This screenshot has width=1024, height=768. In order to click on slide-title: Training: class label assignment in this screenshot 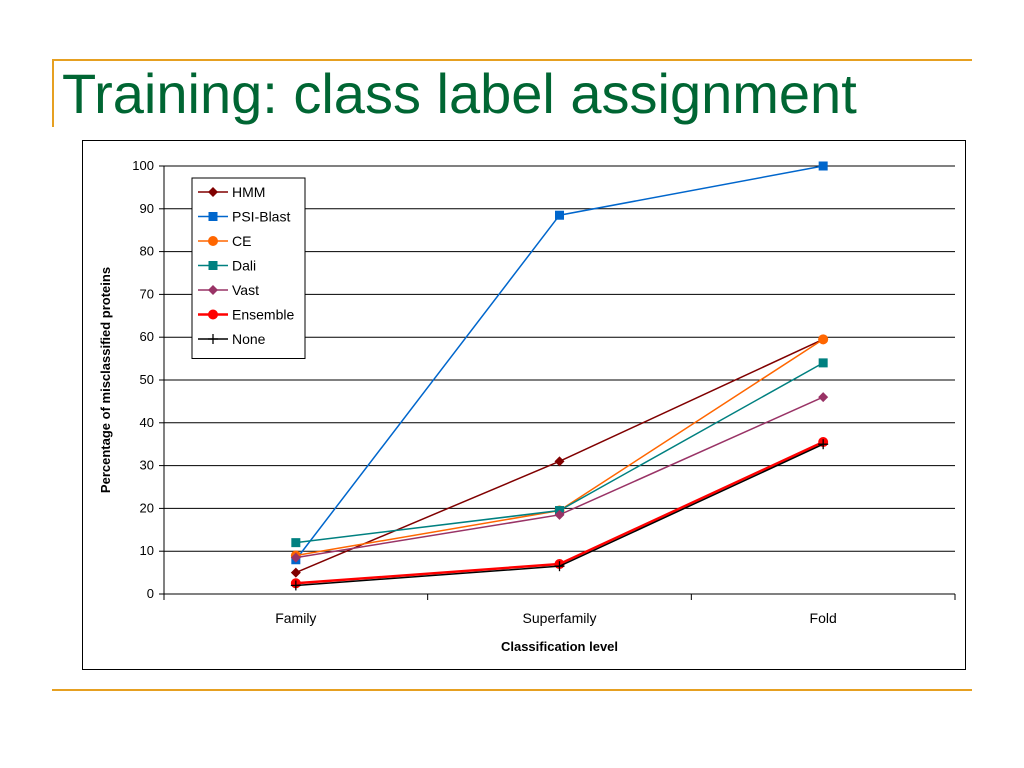, I will do `click(459, 93)`.